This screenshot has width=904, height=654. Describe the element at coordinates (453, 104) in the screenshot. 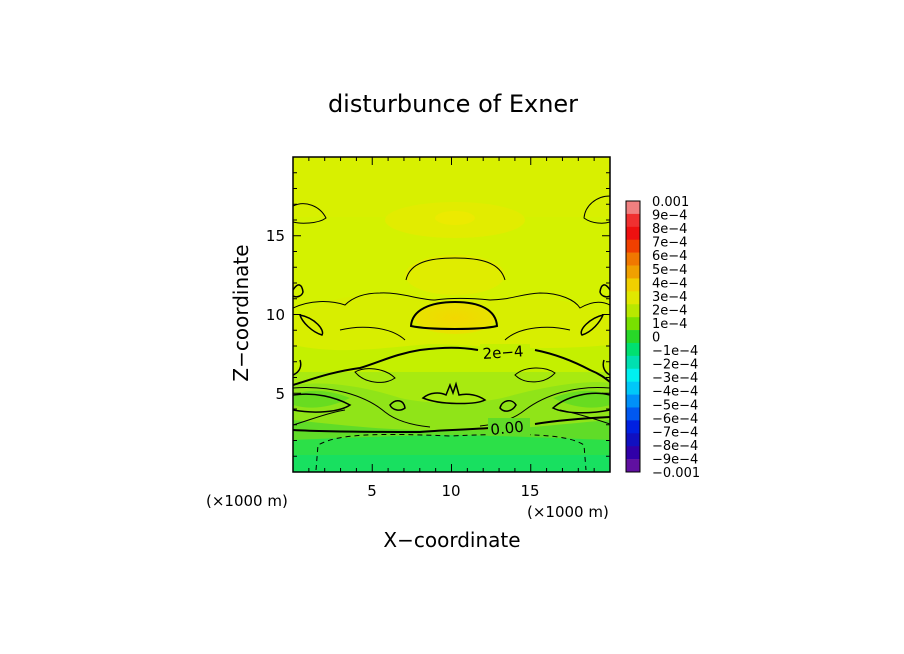

I see `chart-title: disturbunce of Exner` at that location.